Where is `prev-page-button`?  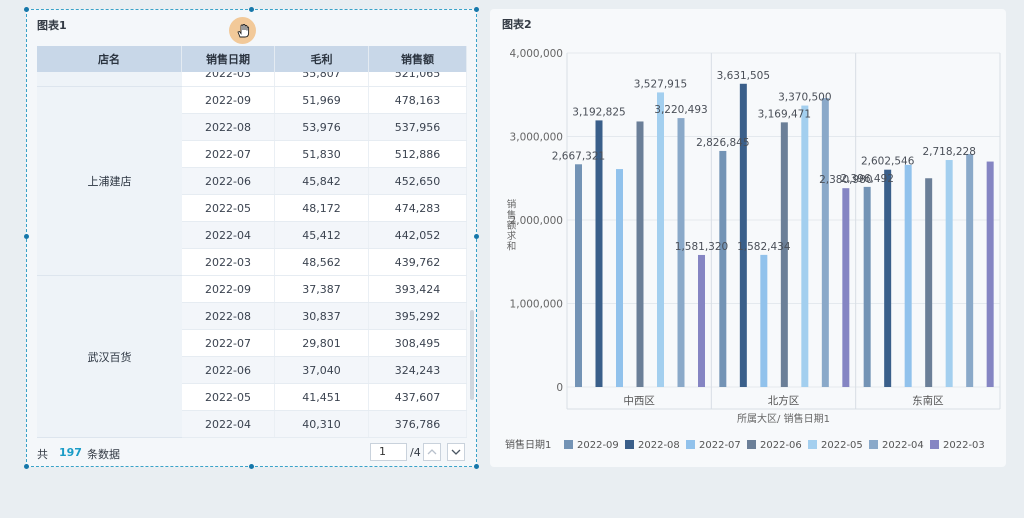 prev-page-button is located at coordinates (432, 452).